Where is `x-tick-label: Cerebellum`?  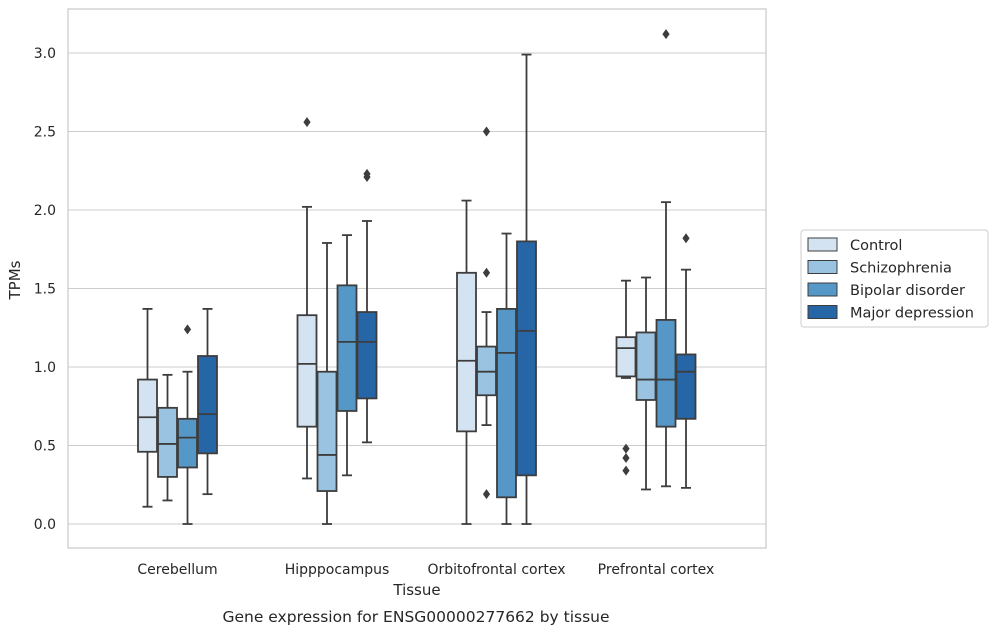 x-tick-label: Cerebellum is located at coordinates (177, 570).